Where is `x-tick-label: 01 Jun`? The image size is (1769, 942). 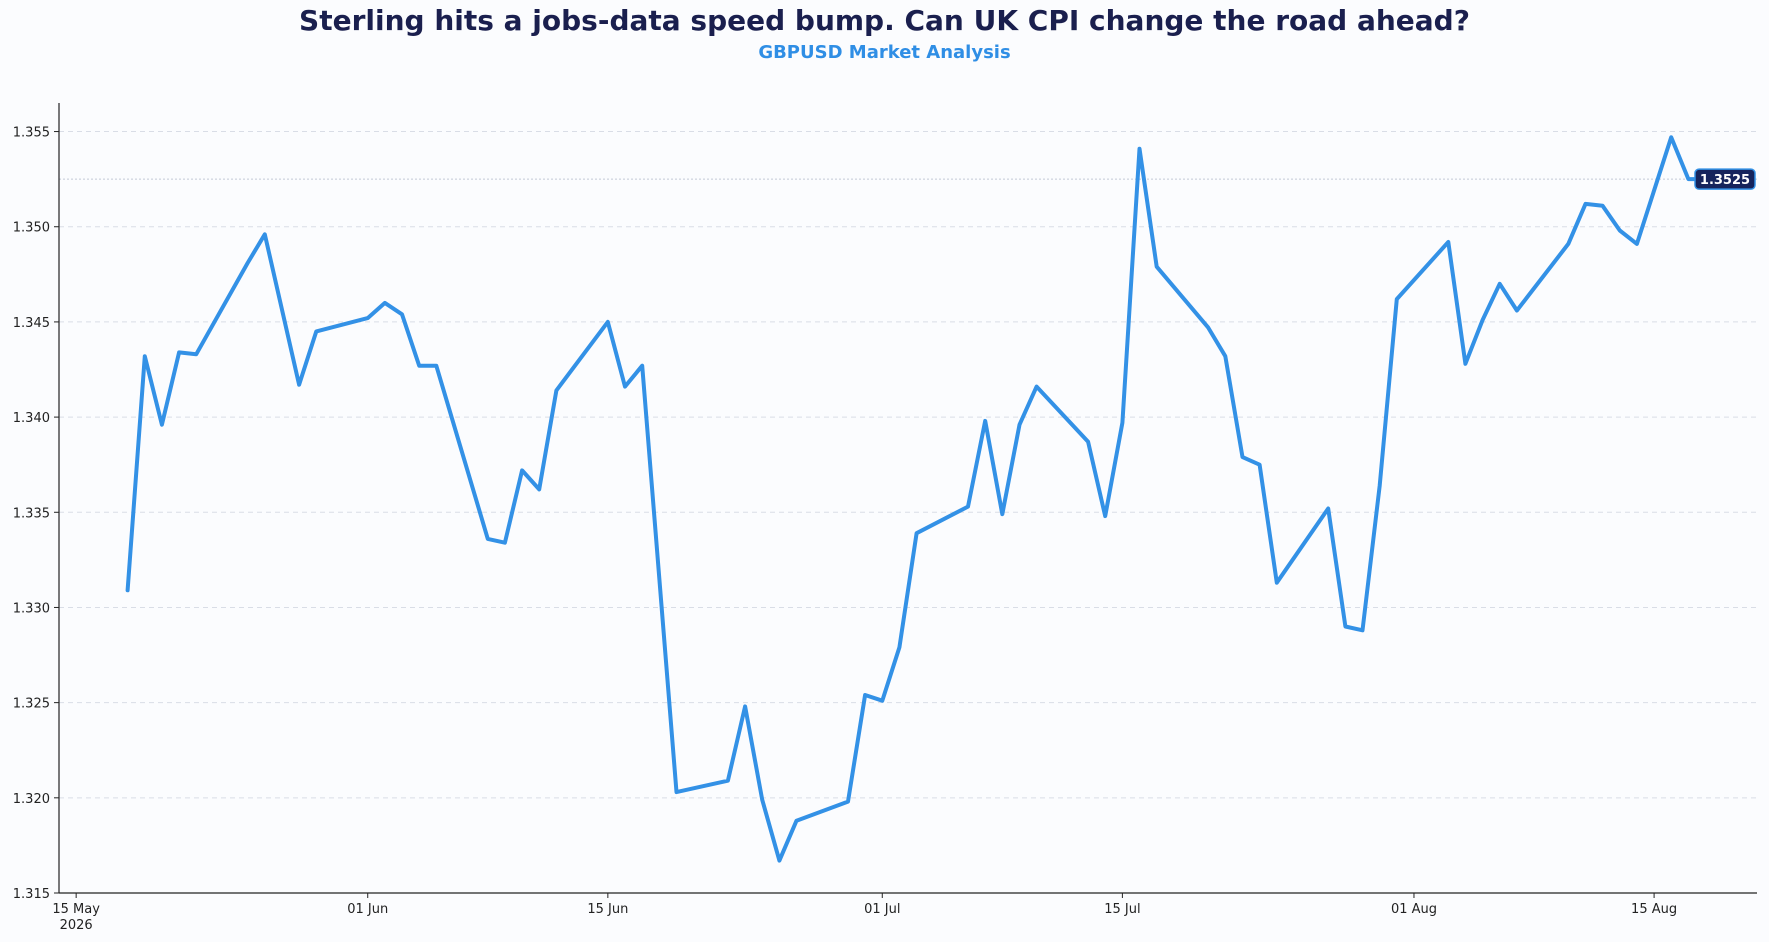 x-tick-label: 01 Jun is located at coordinates (367, 909).